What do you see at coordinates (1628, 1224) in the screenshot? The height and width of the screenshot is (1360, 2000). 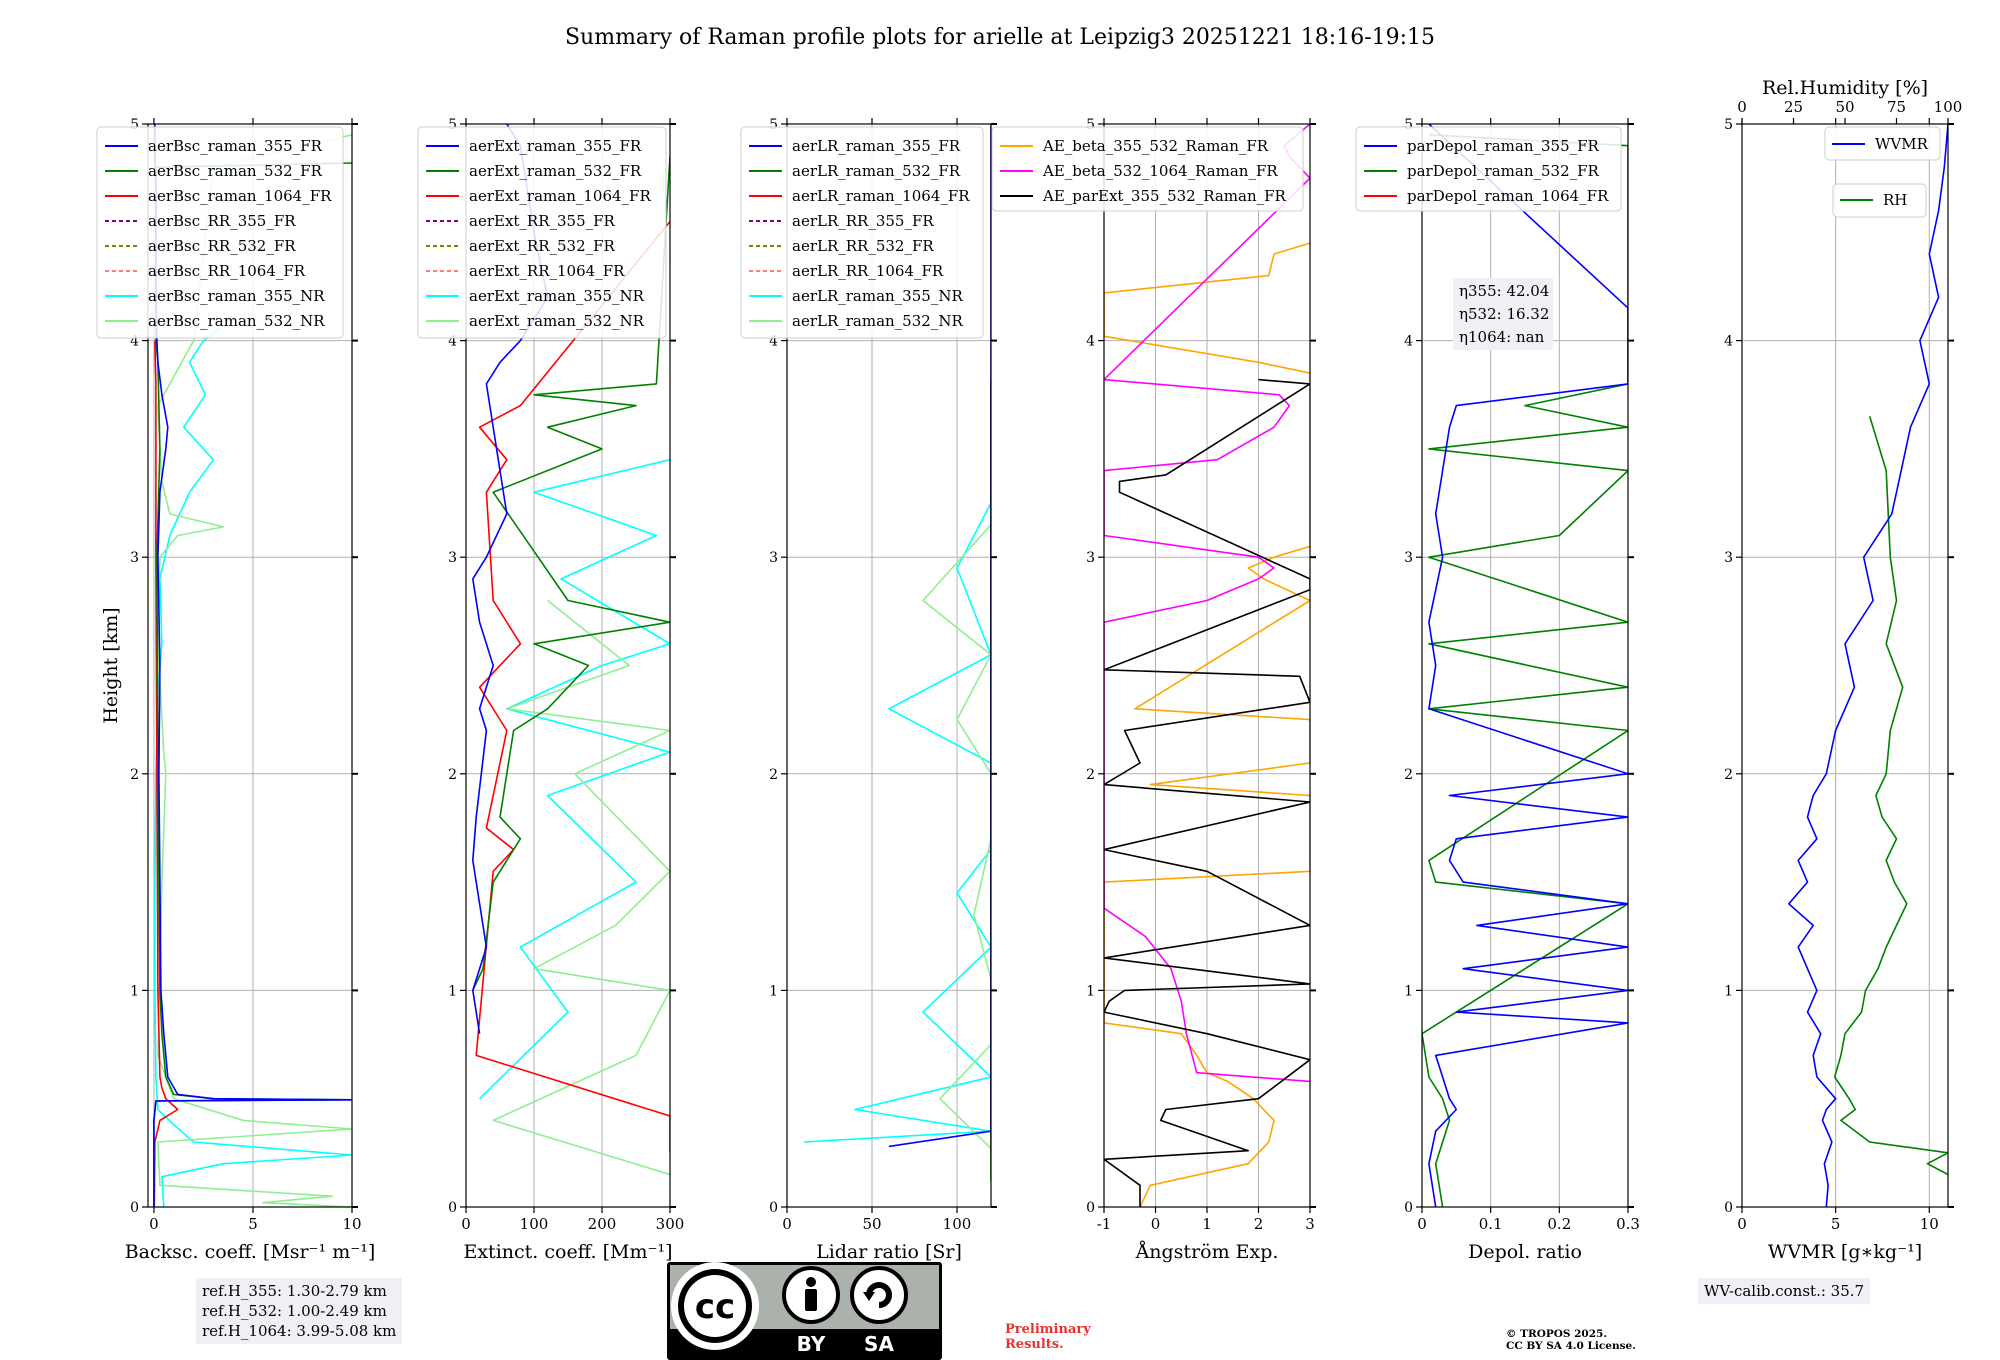 I see `x-tick-label: 0.3` at bounding box center [1628, 1224].